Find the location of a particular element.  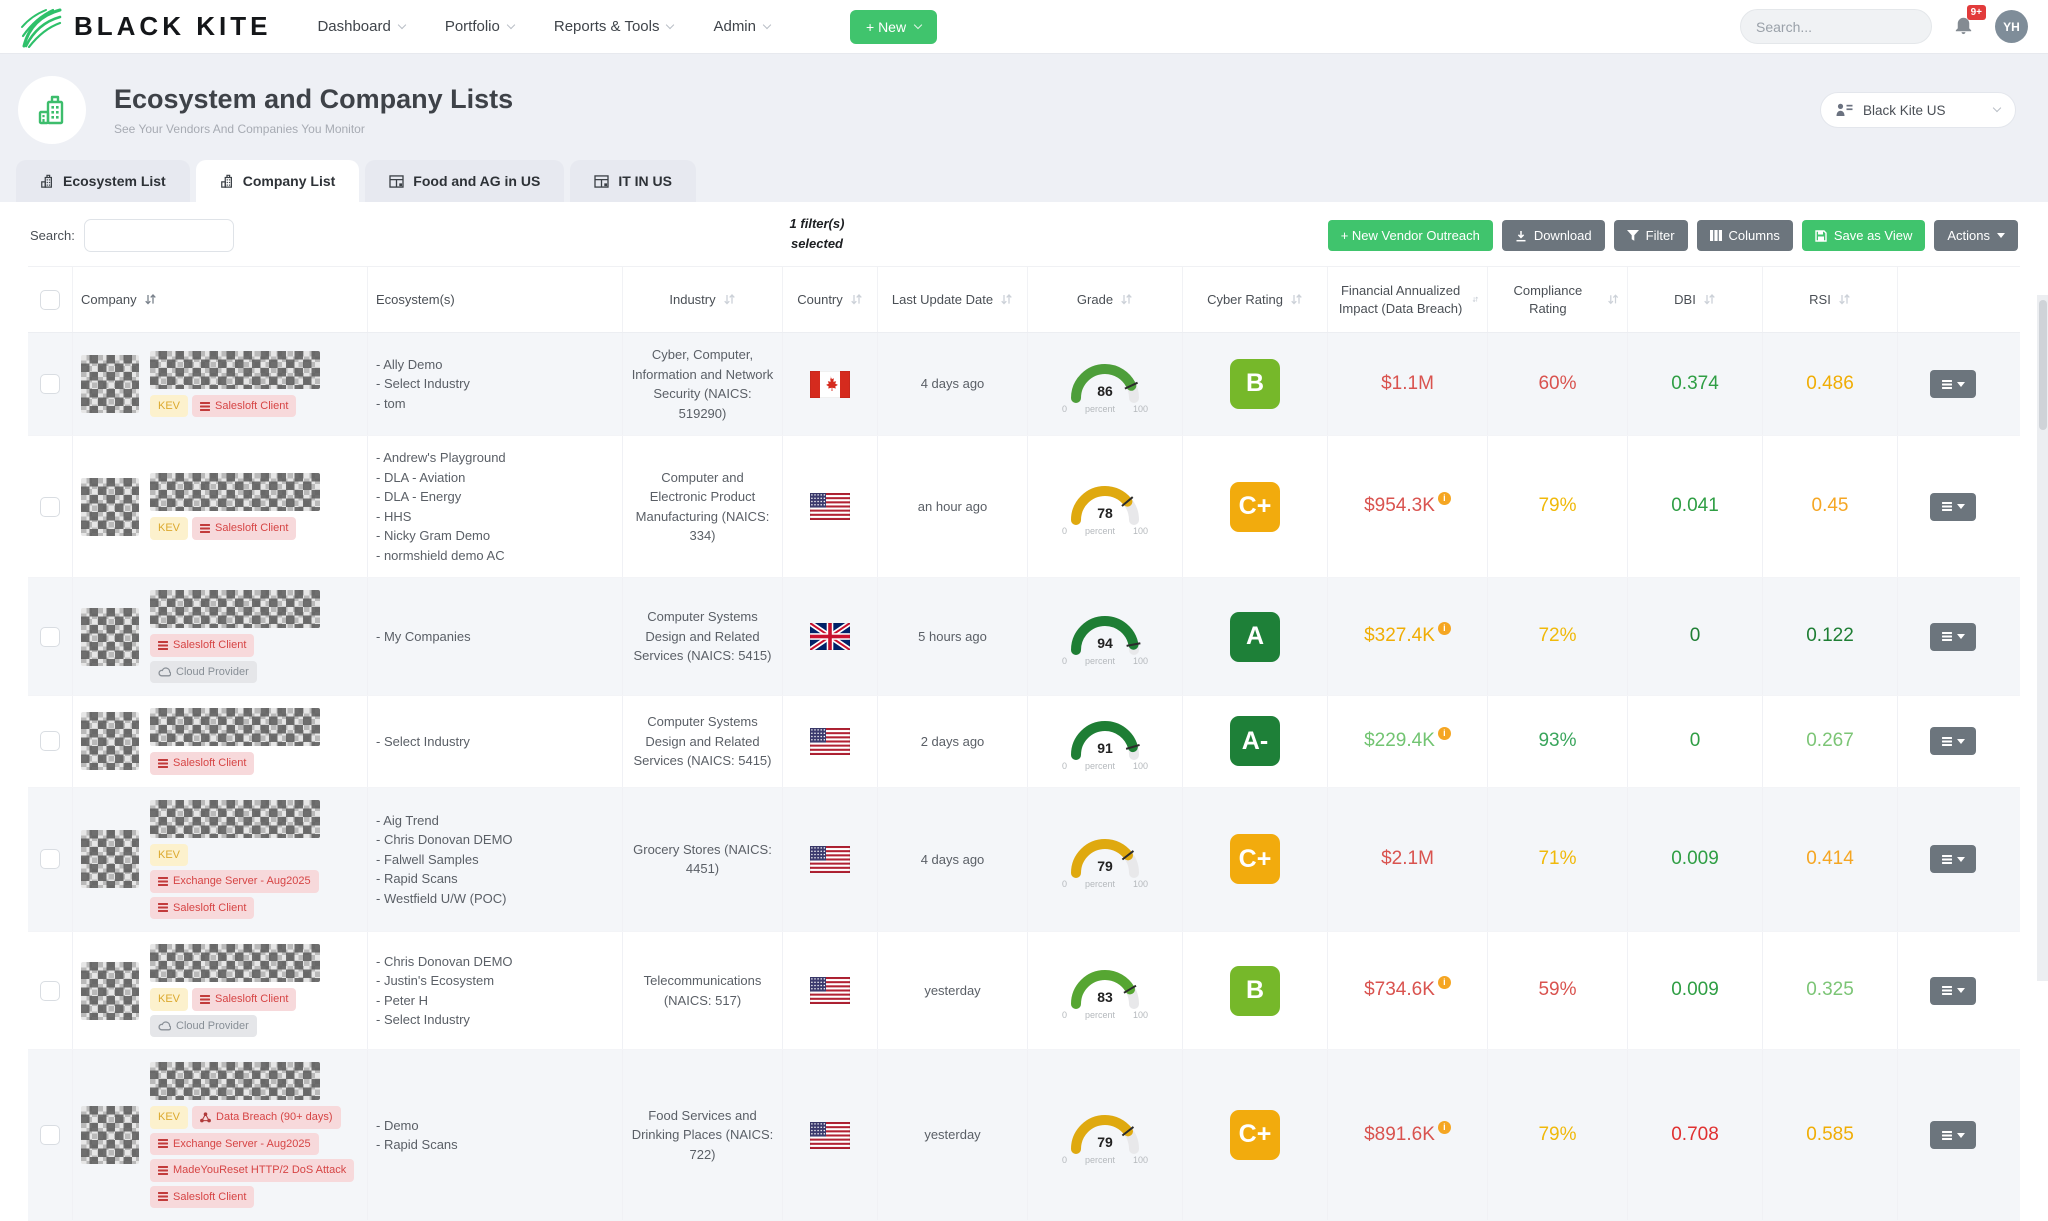

dbi-value: 0.708 is located at coordinates (1695, 1134).